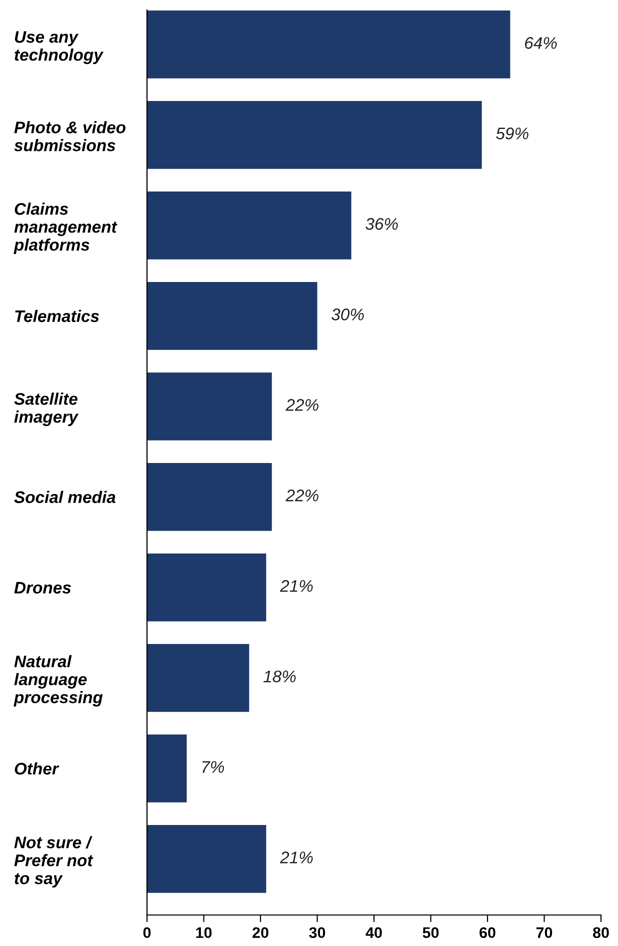  What do you see at coordinates (58, 681) in the screenshot?
I see `y-tick-label: Natural language processing` at bounding box center [58, 681].